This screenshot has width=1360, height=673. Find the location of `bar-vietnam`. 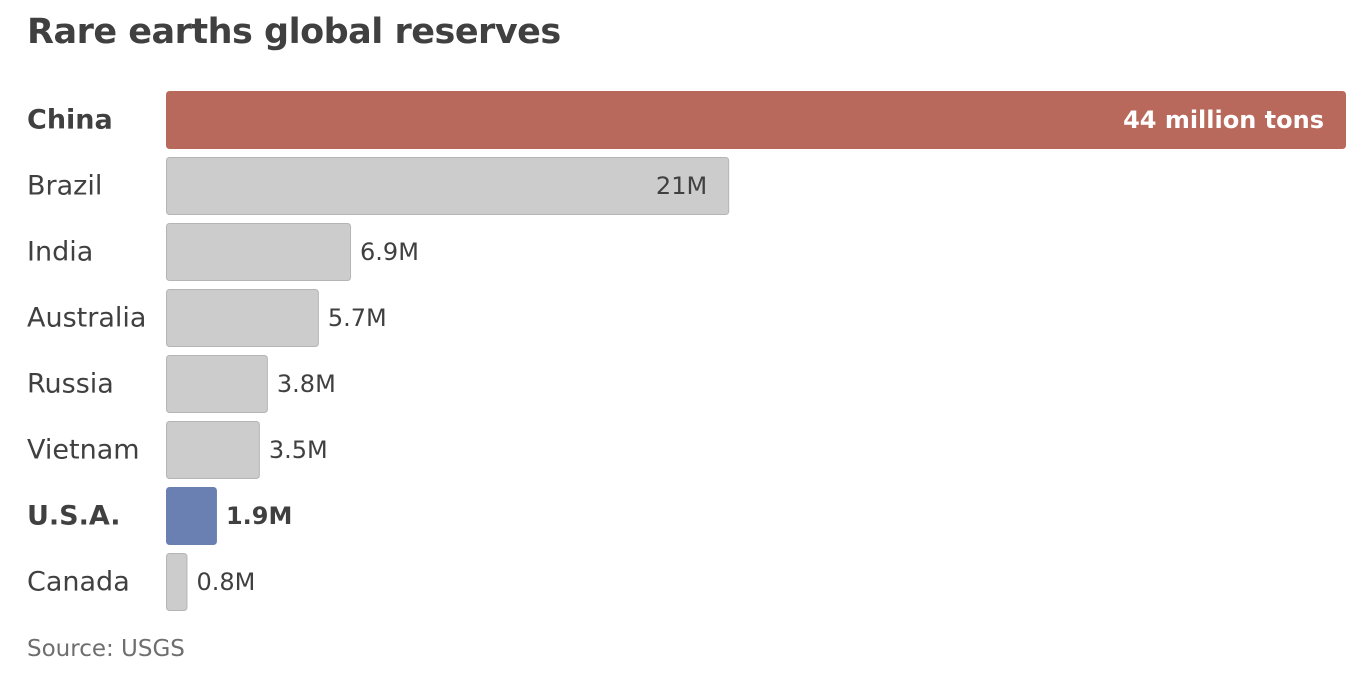

bar-vietnam is located at coordinates (213, 450).